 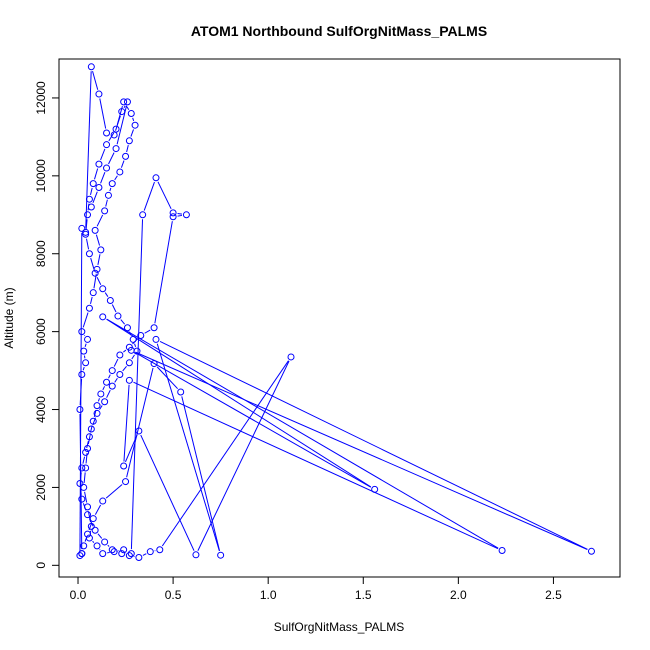 What do you see at coordinates (268, 595) in the screenshot?
I see `x-tick-label: 1.0` at bounding box center [268, 595].